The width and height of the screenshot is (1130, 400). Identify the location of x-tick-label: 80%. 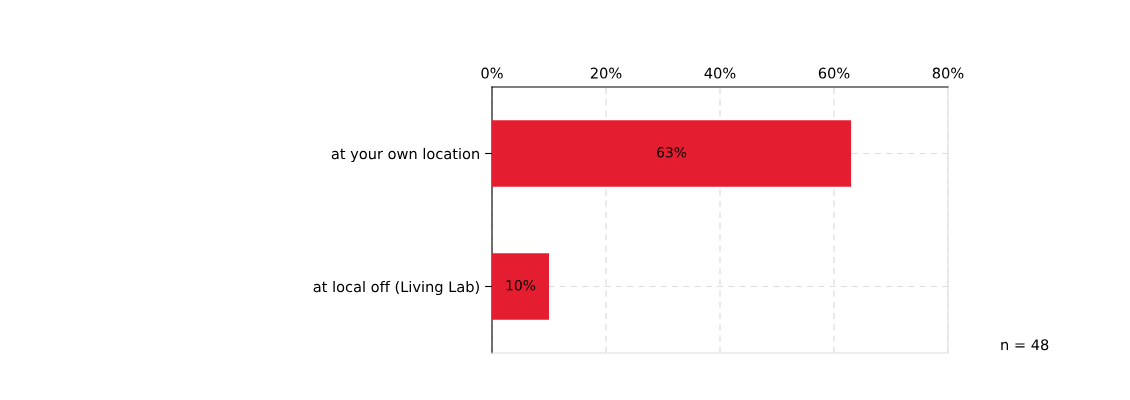
(948, 73).